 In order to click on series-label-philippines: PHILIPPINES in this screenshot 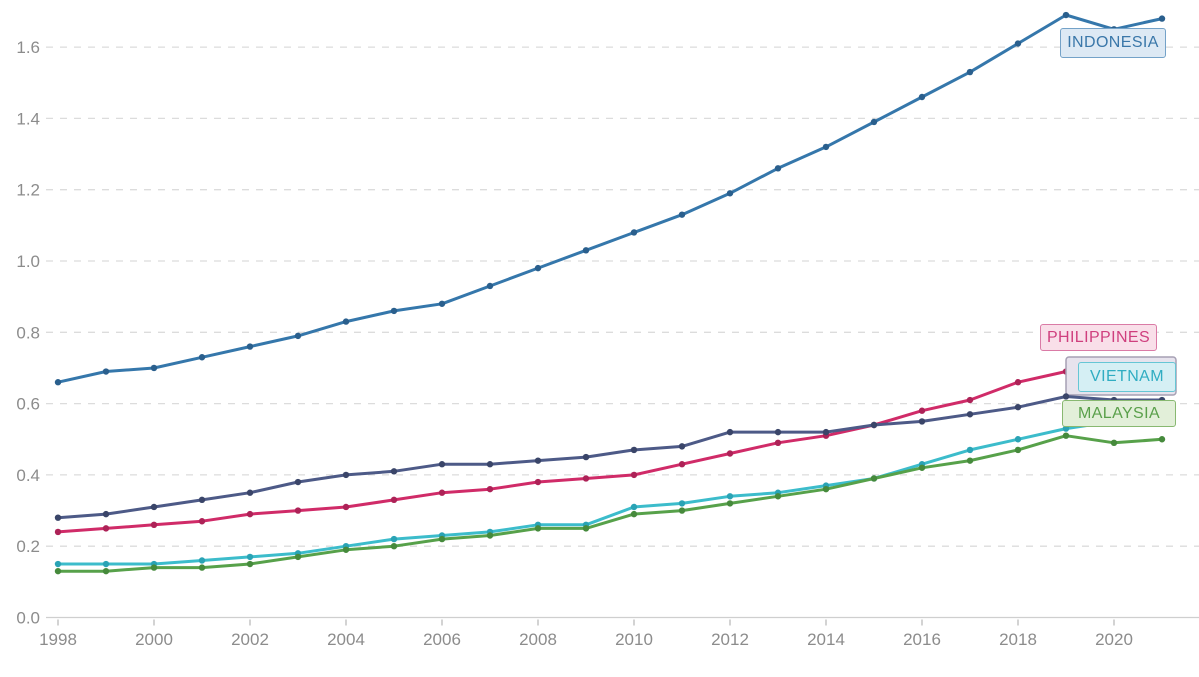, I will do `click(1098, 337)`.